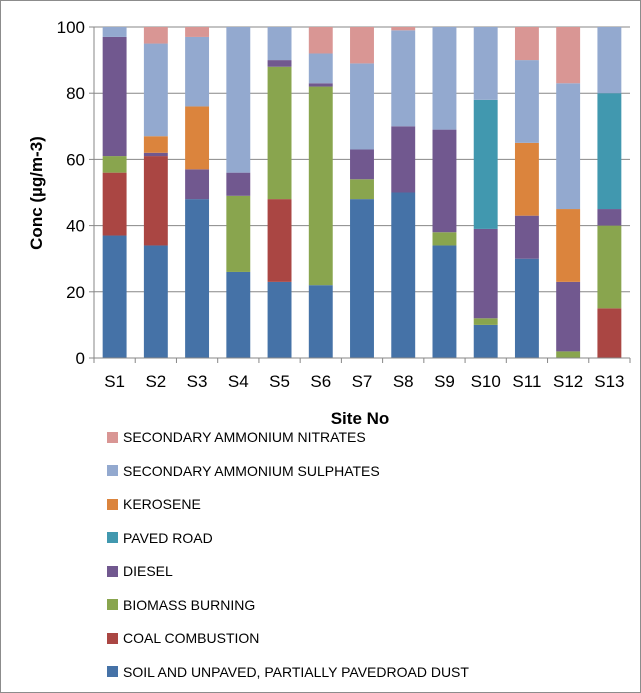 The image size is (641, 693). What do you see at coordinates (71, 193) in the screenshot?
I see `y-tick-labels: 0 20 40 60 80 100` at bounding box center [71, 193].